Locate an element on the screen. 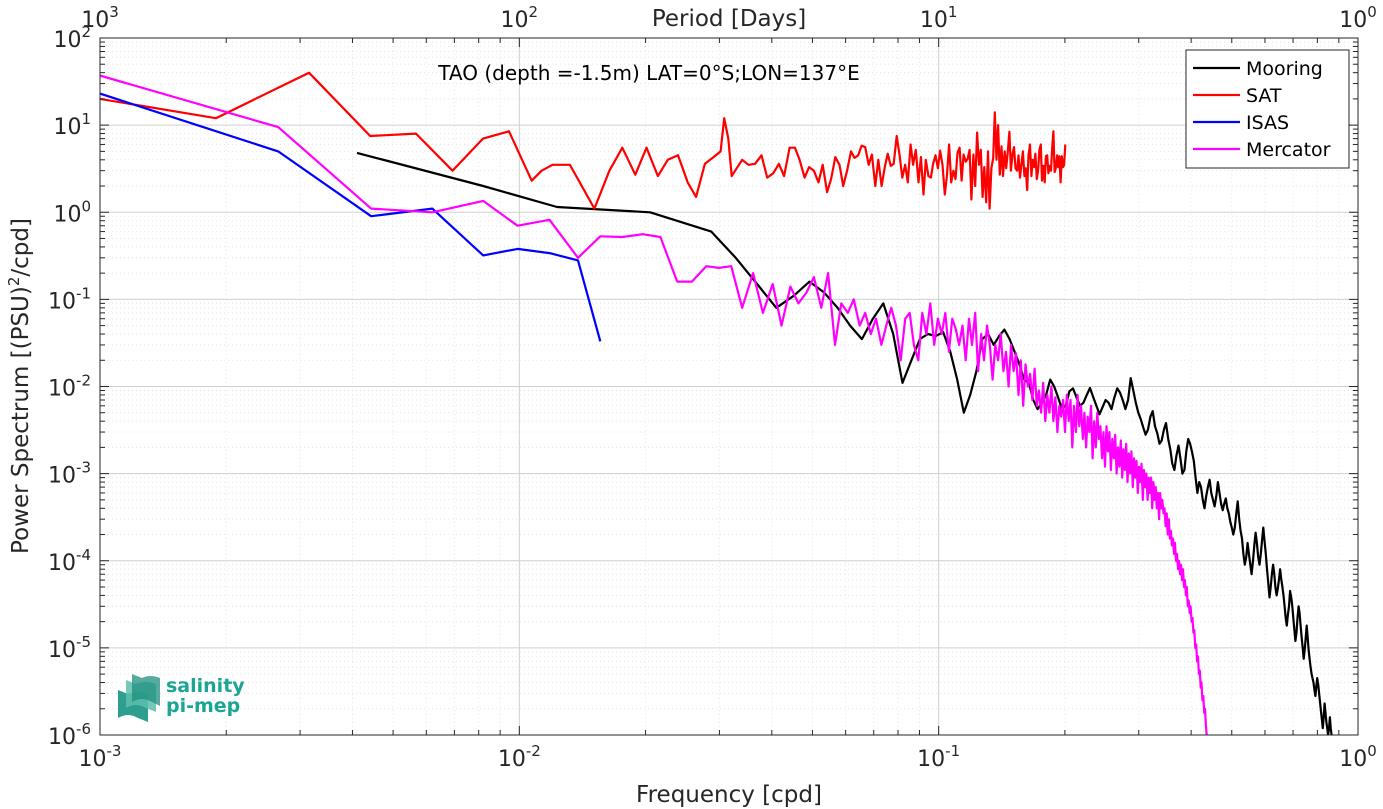 The image size is (1383, 809). x-tick-label-exp: -3 is located at coordinates (114, 751).